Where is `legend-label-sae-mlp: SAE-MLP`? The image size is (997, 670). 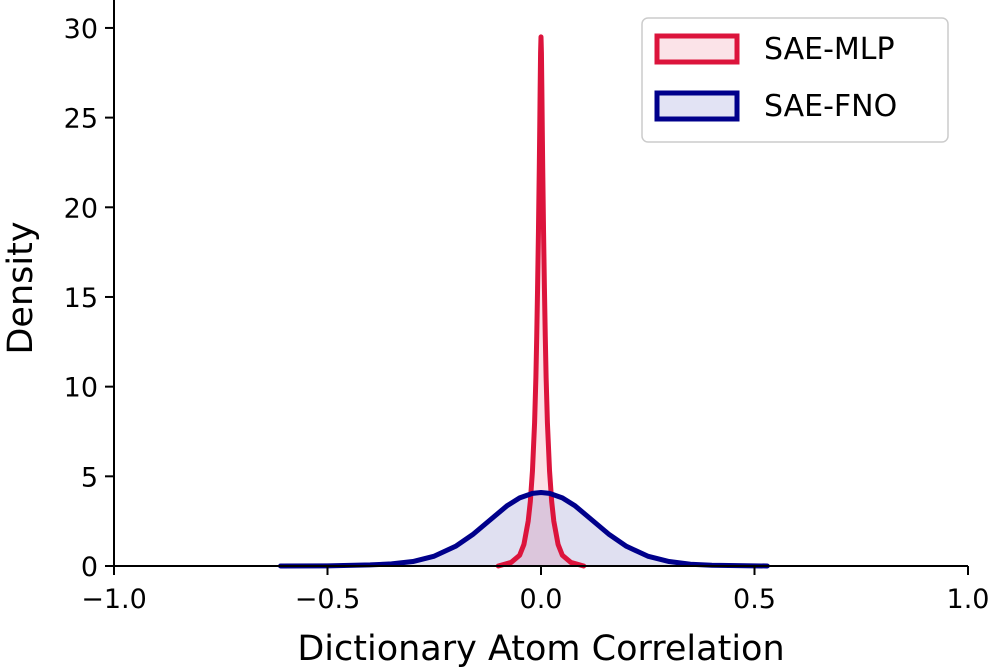 legend-label-sae-mlp: SAE-MLP is located at coordinates (829, 49).